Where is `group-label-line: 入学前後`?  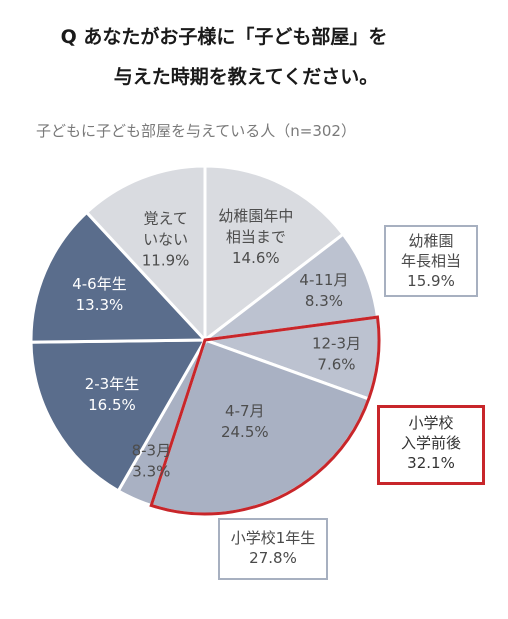 group-label-line: 入学前後 is located at coordinates (430, 443).